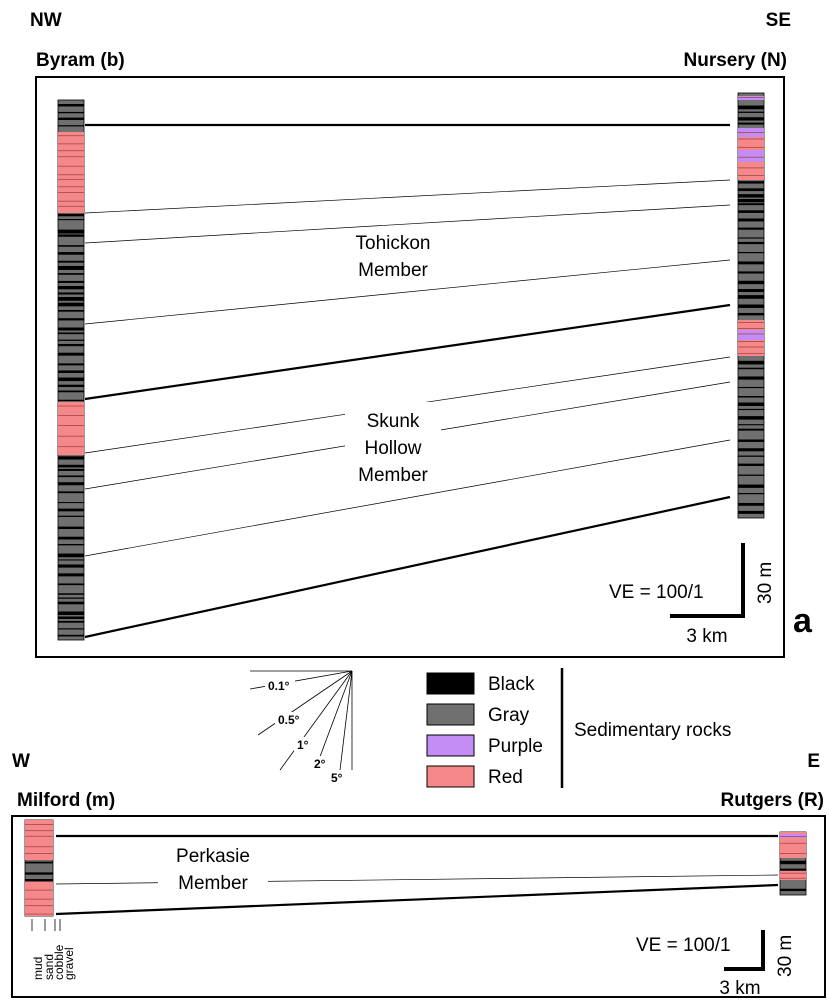 Image resolution: width=829 pixels, height=1001 pixels. I want to click on legend-swatch-gray, so click(450, 714).